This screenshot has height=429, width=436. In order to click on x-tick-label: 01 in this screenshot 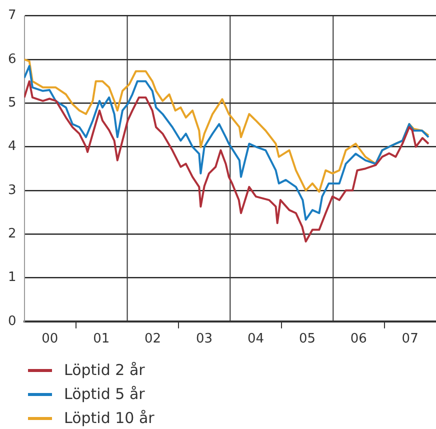, I will do `click(101, 339)`.